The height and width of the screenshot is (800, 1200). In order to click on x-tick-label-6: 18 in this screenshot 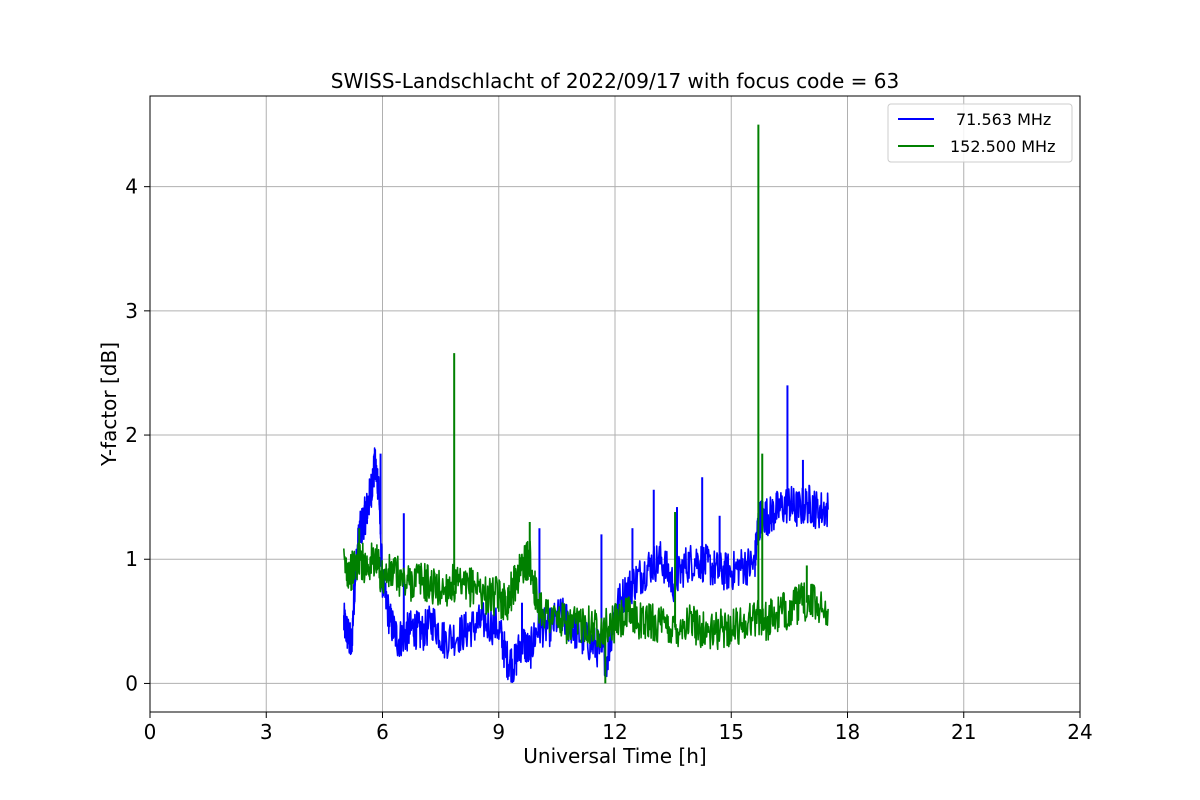, I will do `click(847, 732)`.